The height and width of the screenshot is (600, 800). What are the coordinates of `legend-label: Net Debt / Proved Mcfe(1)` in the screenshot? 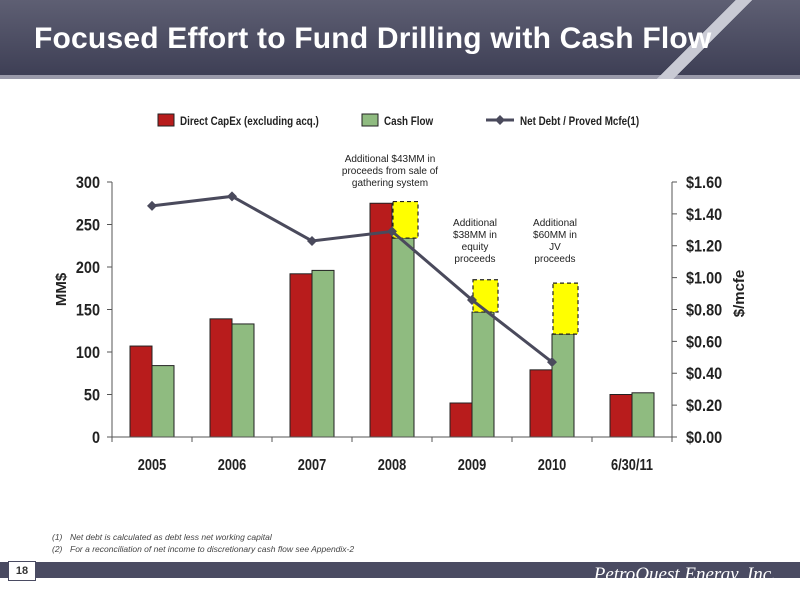 It's located at (579, 121).